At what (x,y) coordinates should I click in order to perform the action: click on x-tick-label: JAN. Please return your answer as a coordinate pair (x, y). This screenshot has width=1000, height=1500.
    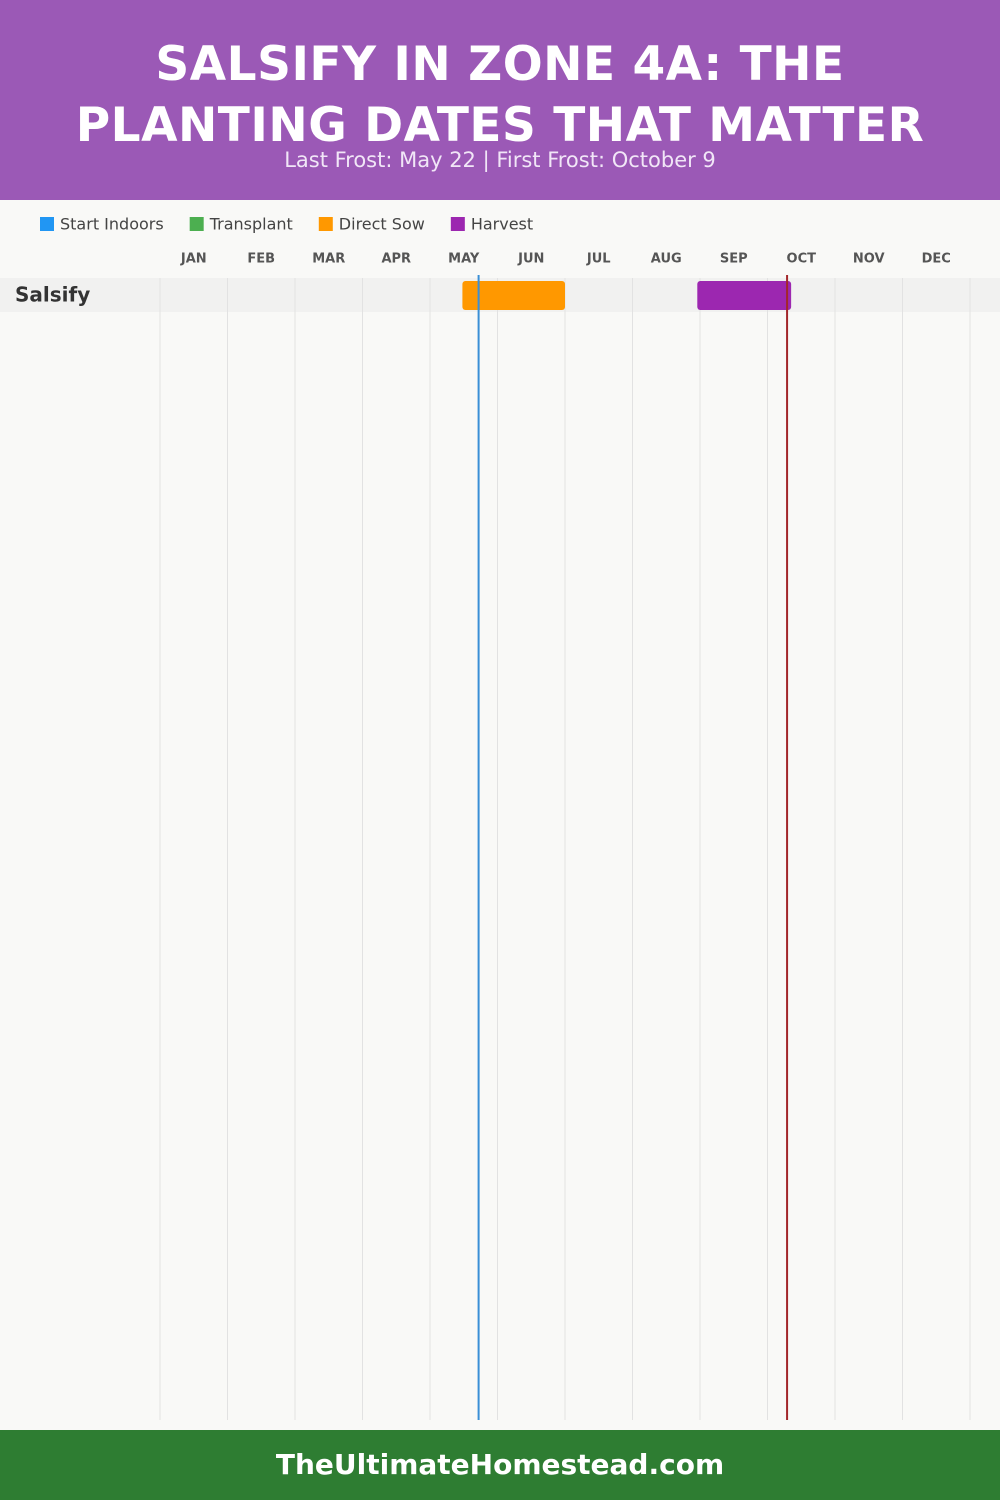
    Looking at the image, I should click on (193, 259).